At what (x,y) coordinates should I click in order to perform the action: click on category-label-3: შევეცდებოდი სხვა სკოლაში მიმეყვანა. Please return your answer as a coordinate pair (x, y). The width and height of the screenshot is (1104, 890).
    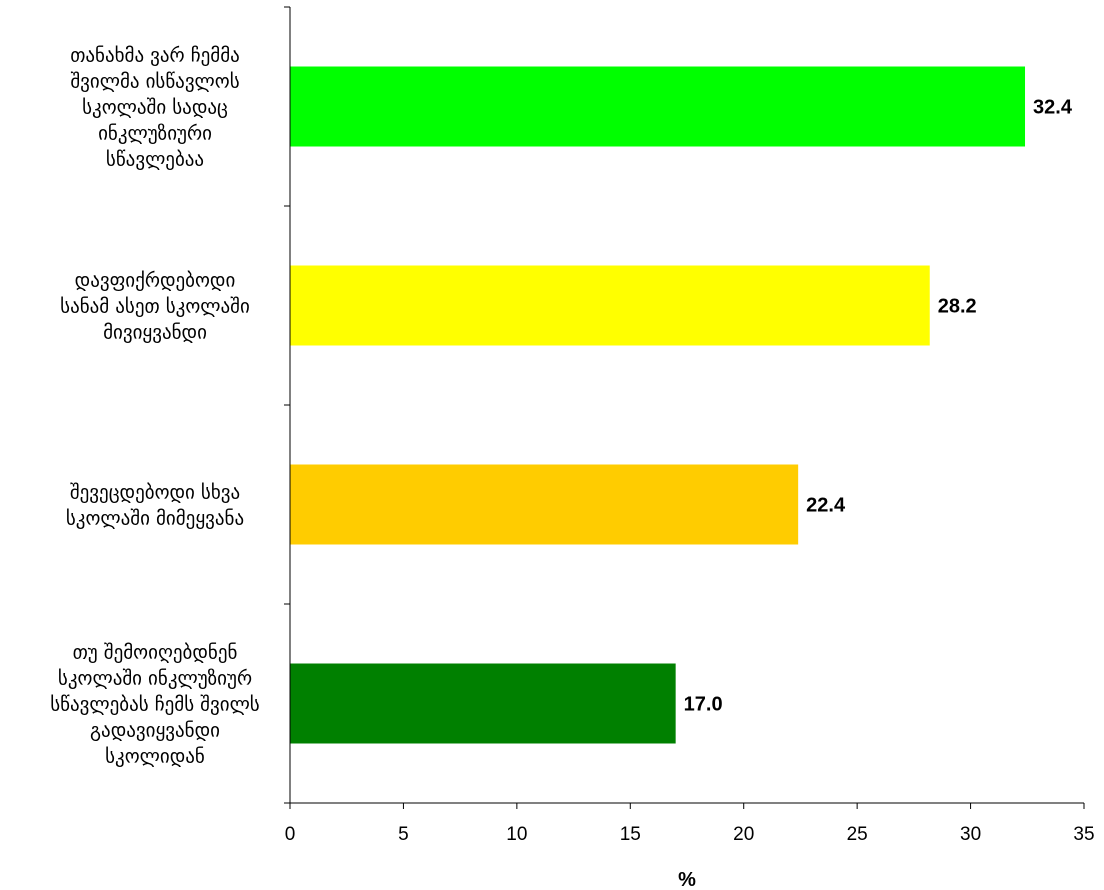
    Looking at the image, I should click on (155, 506).